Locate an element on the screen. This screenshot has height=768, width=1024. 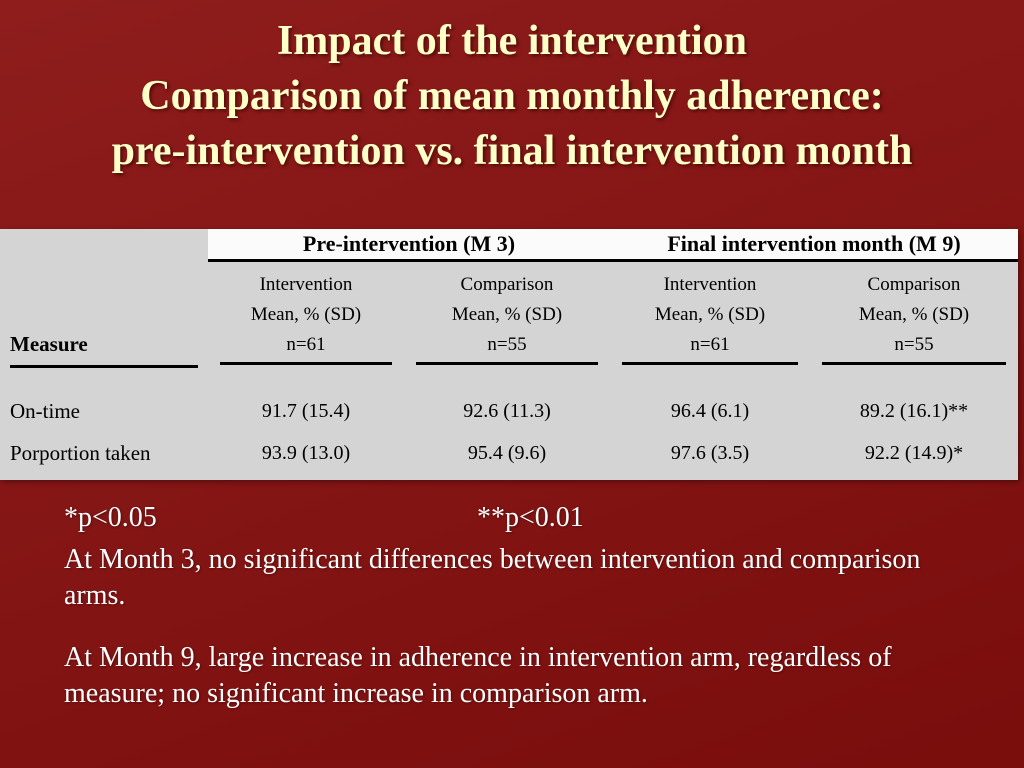
value-cell: 97.6 (3.5) is located at coordinates (710, 452).